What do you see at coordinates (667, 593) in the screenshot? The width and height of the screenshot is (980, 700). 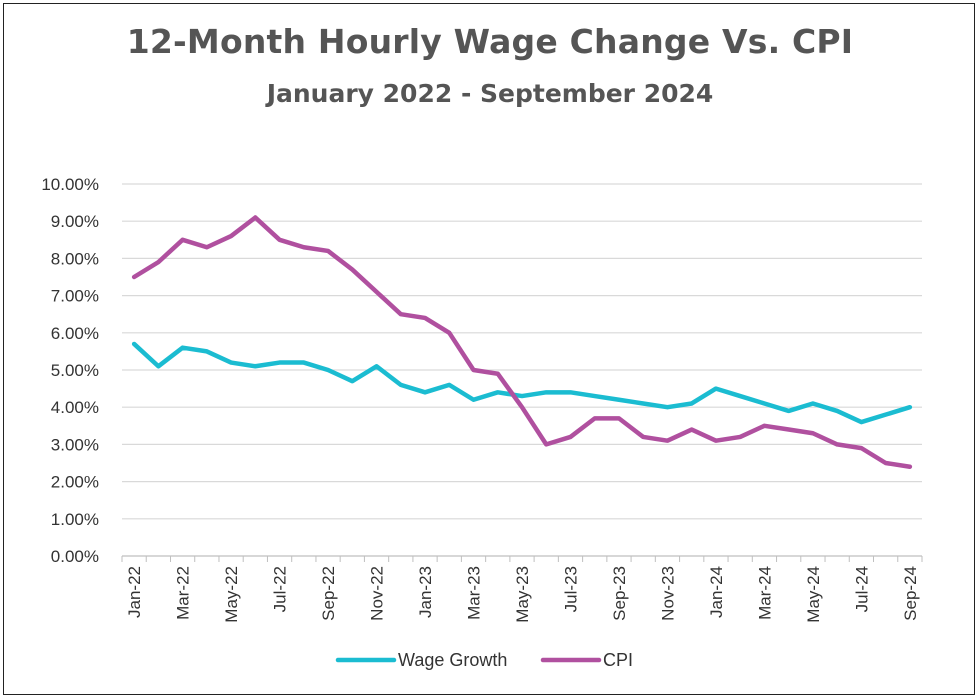 I see `x-tick-label: Nov-23` at bounding box center [667, 593].